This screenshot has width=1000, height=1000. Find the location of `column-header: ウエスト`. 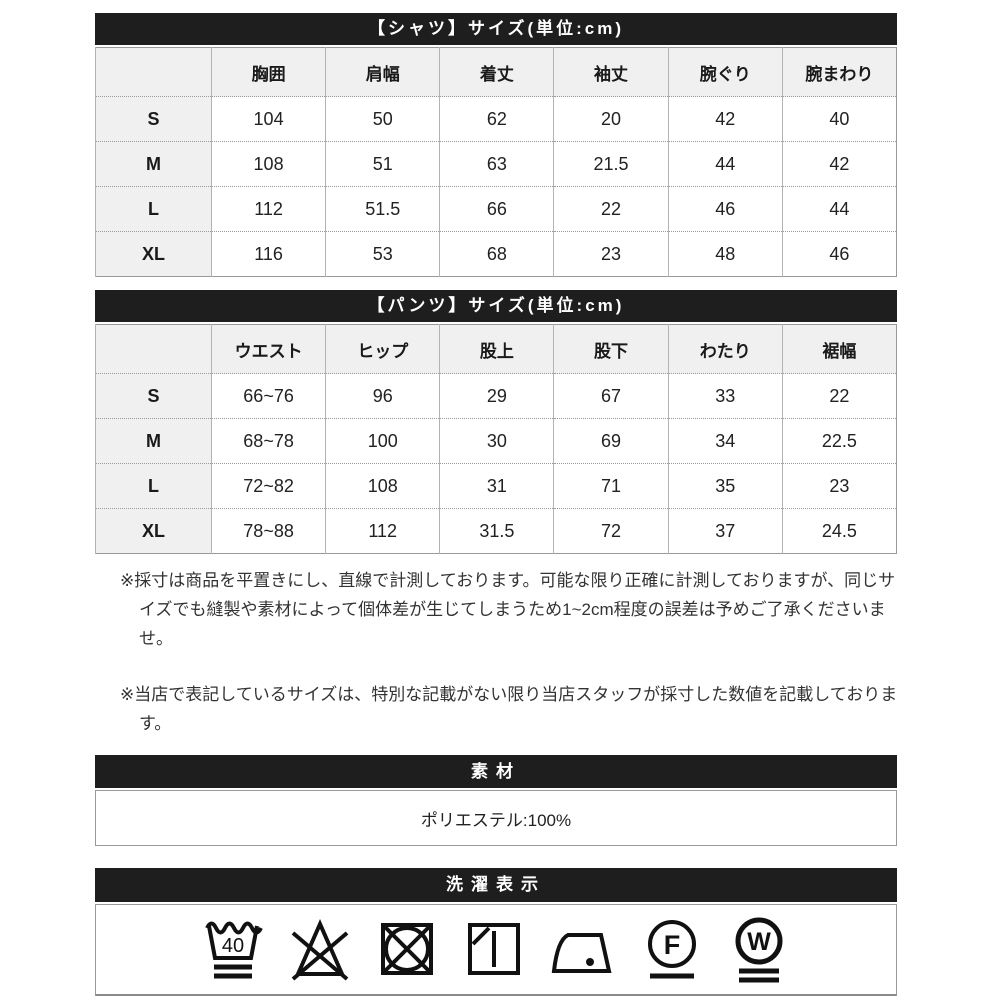

column-header: ウエスト is located at coordinates (268, 349).